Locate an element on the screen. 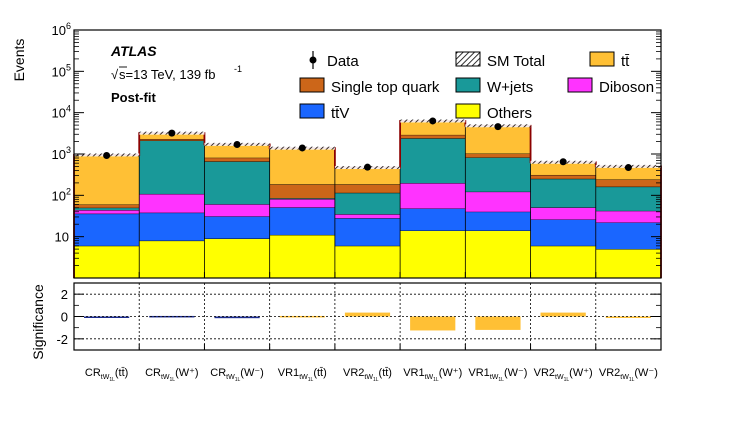 The image size is (747, 430). energy-superscript: -1 is located at coordinates (238, 69).